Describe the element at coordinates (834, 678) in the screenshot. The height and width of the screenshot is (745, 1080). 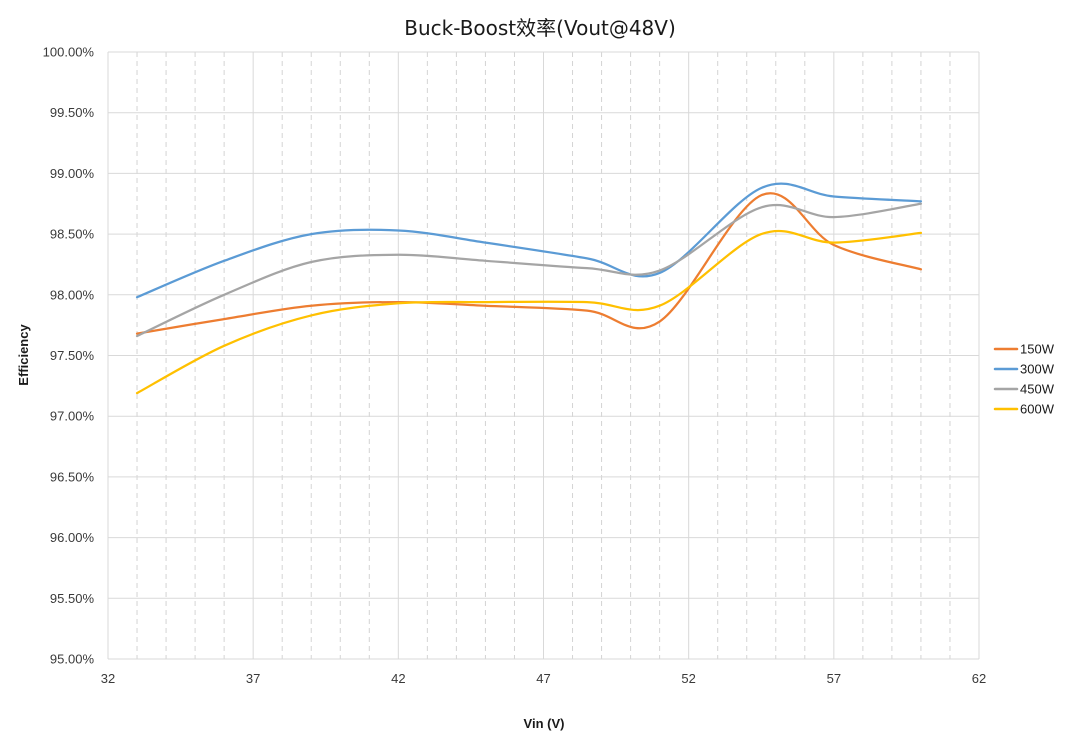
I see `x-tick-label: 57` at that location.